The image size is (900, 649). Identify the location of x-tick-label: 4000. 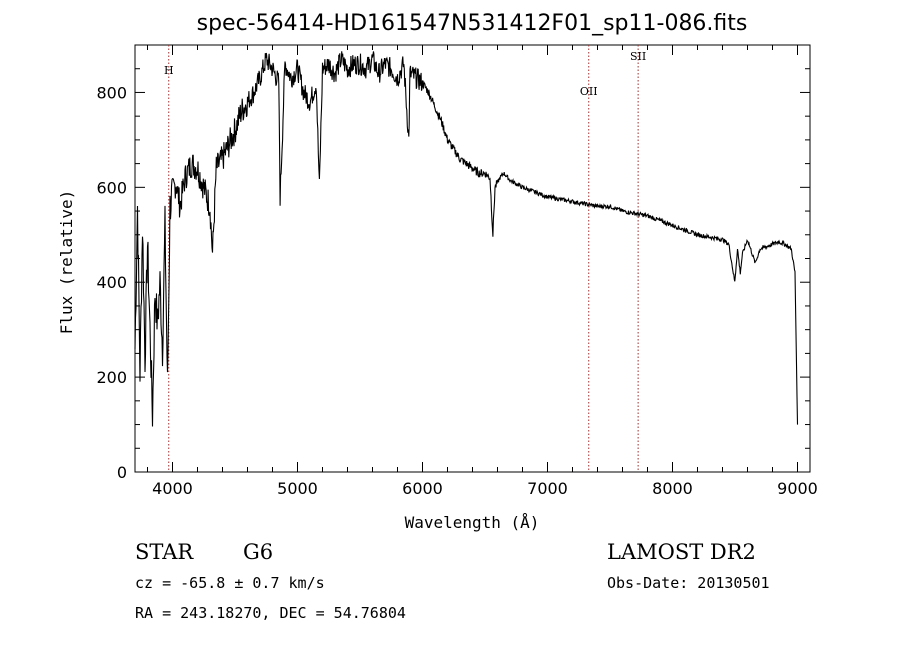
(172, 488).